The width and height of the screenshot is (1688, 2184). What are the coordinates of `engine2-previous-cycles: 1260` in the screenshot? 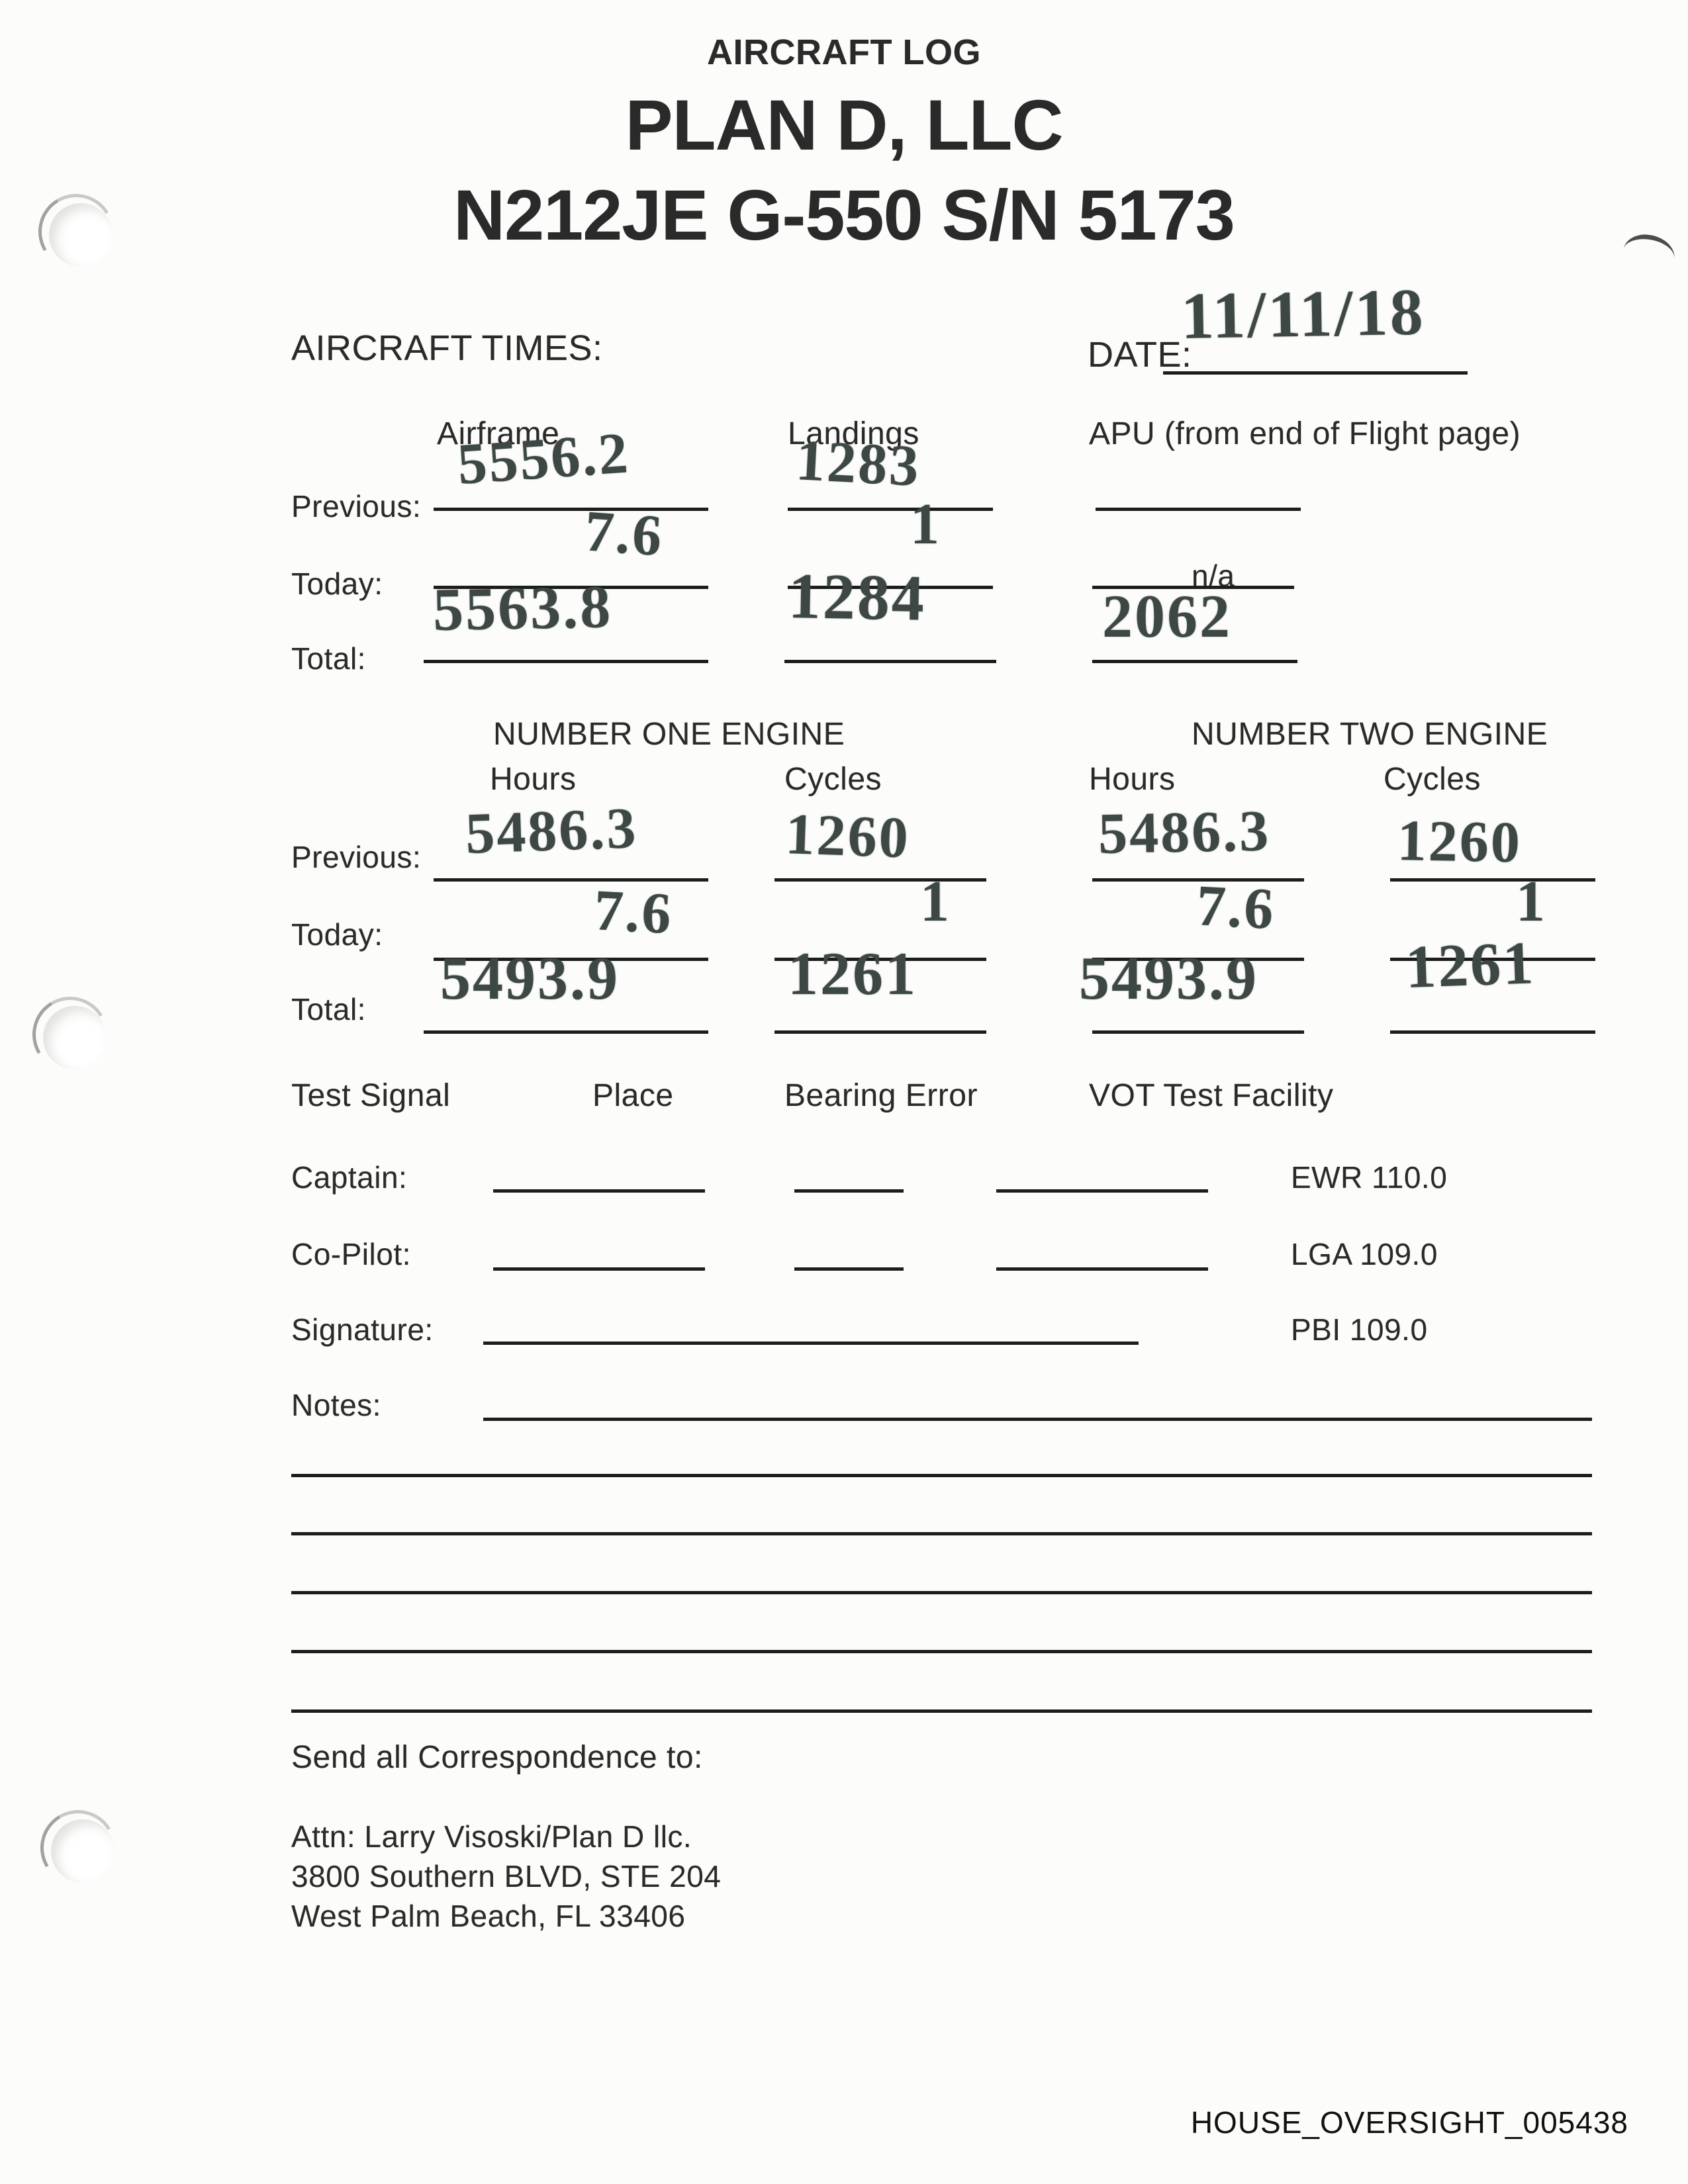 It's located at (1460, 842).